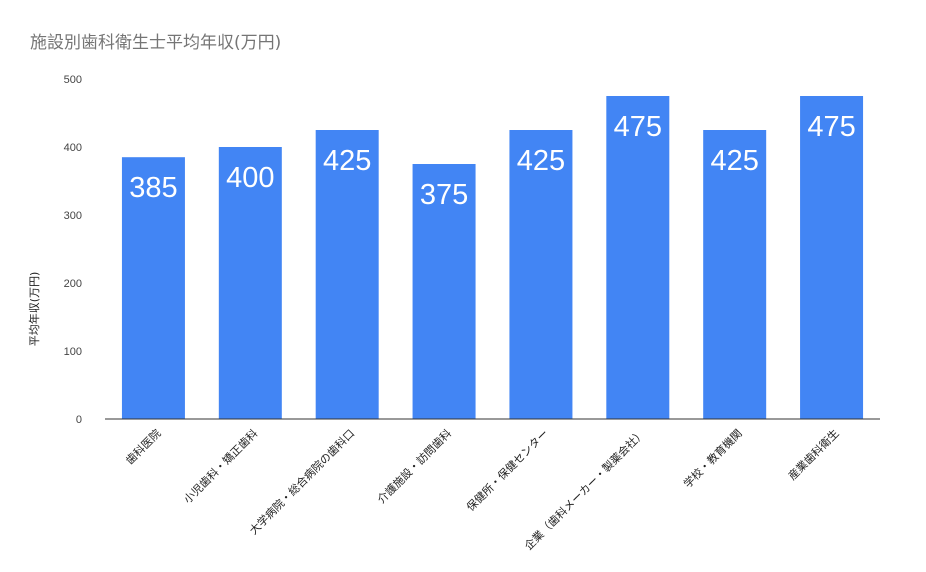 This screenshot has width=926, height=572. I want to click on data-label-2: 425, so click(347, 161).